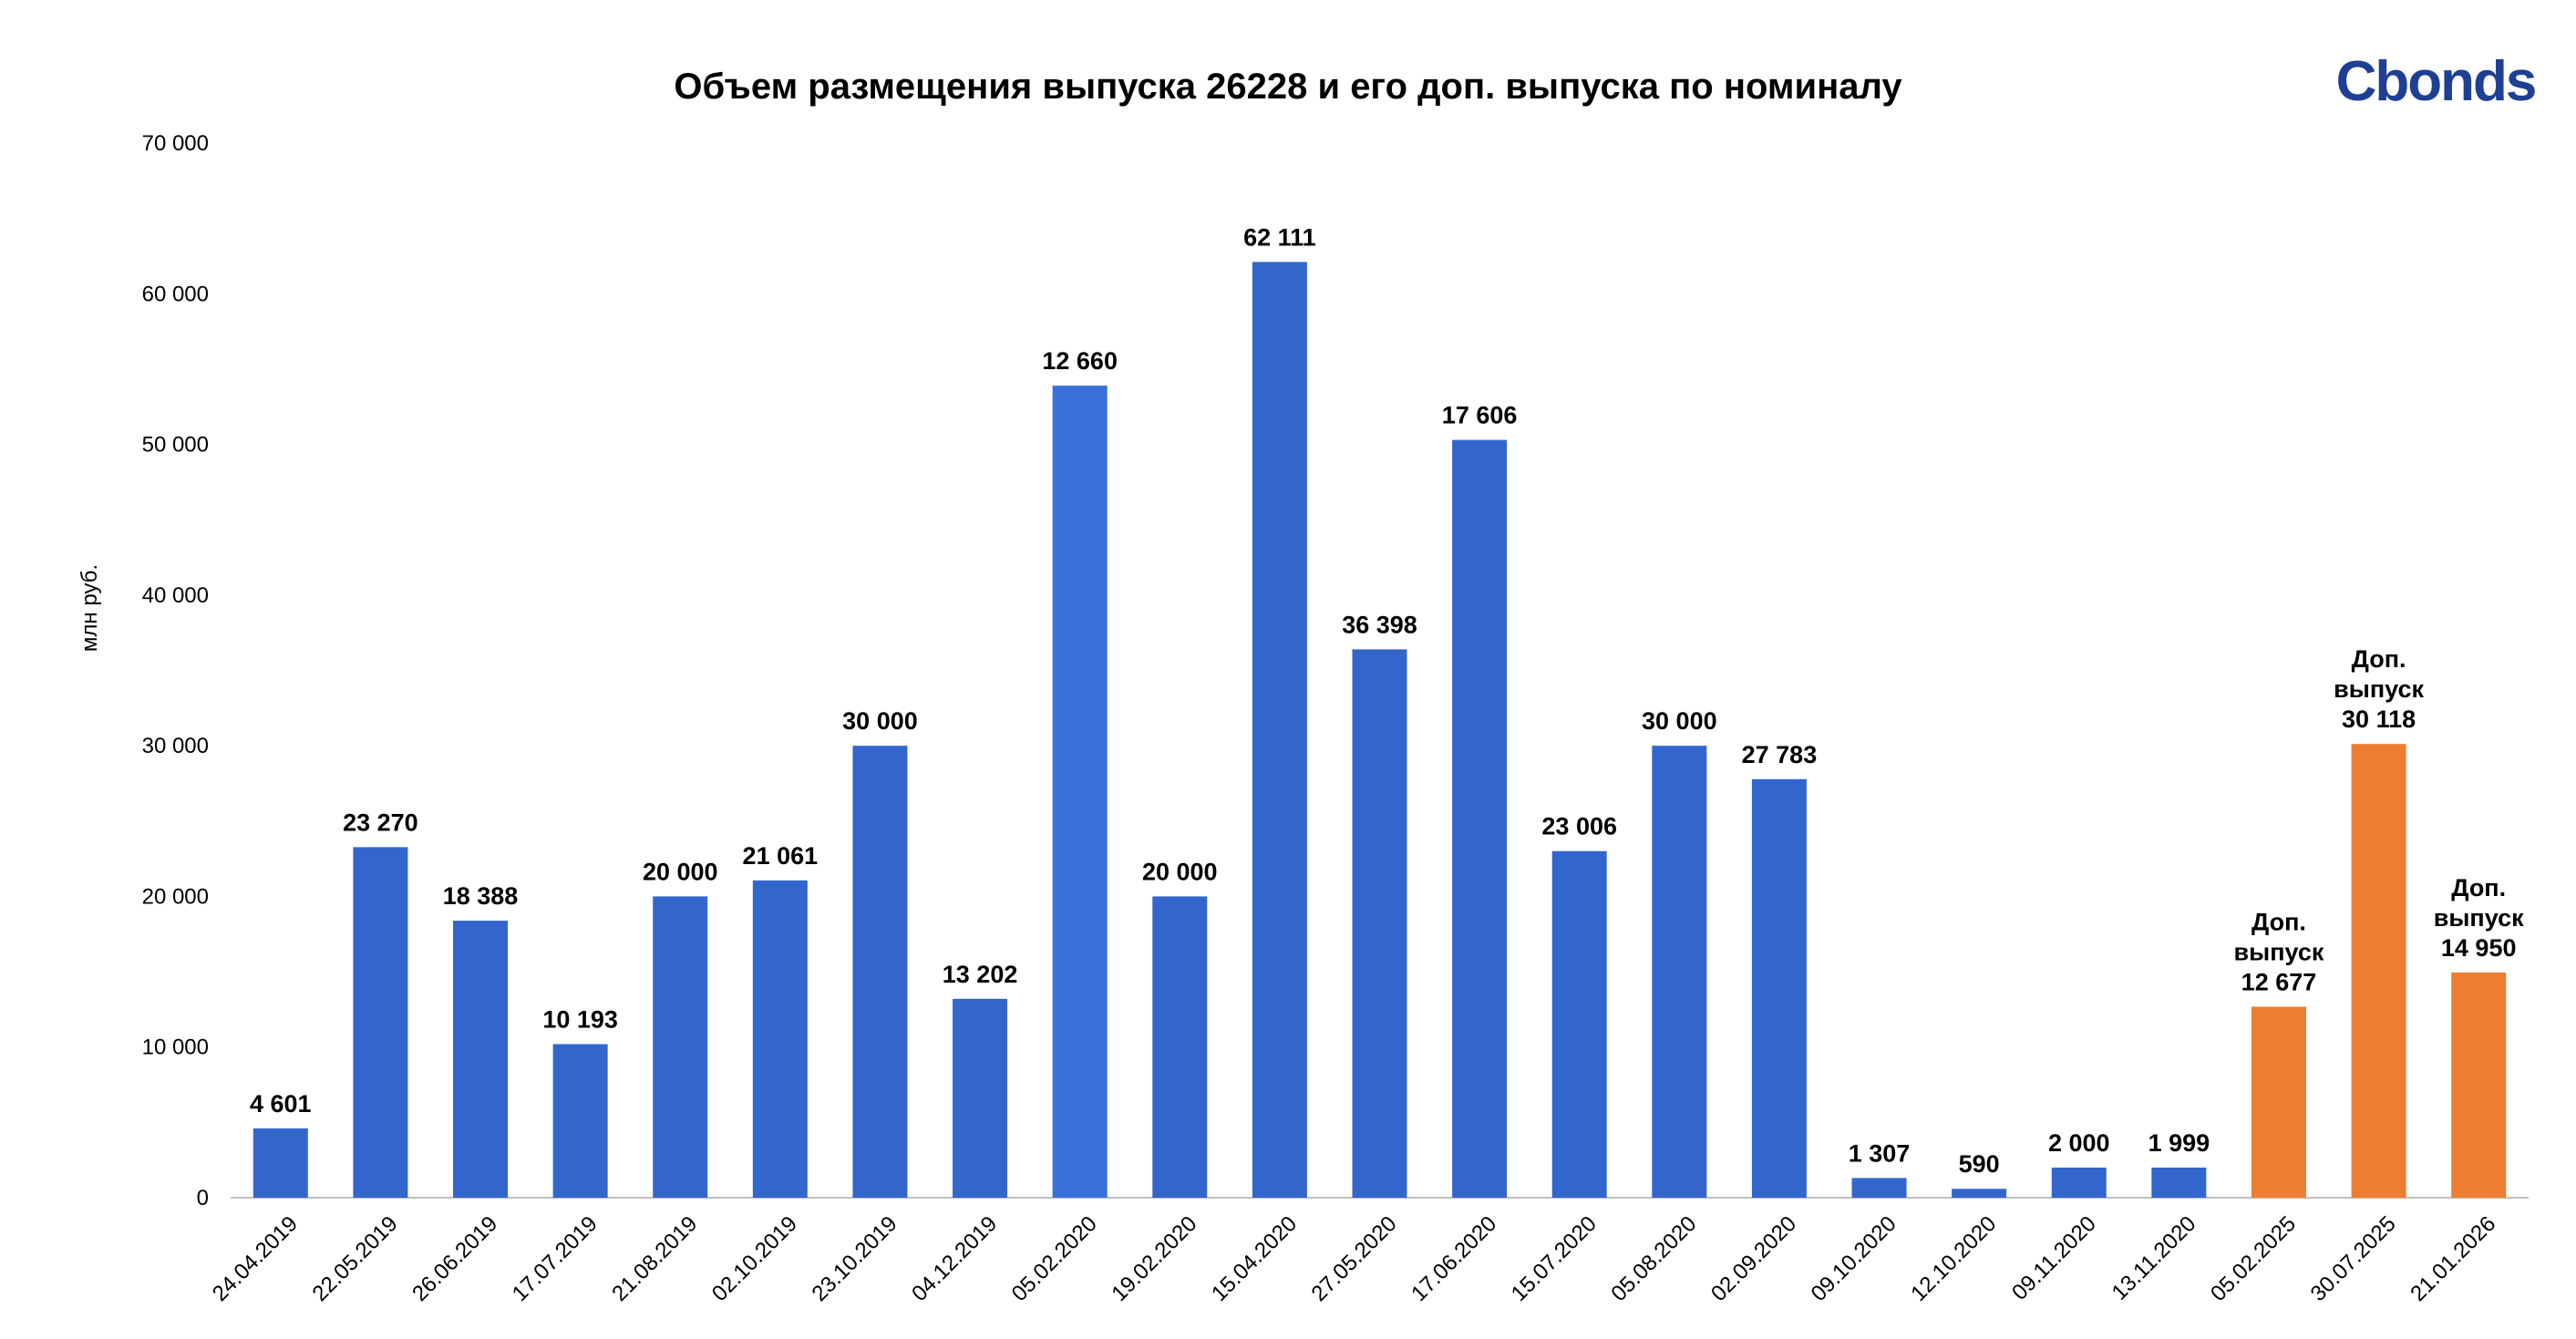  Describe the element at coordinates (2479, 948) in the screenshot. I see `bar-label-line: 14 950` at that location.